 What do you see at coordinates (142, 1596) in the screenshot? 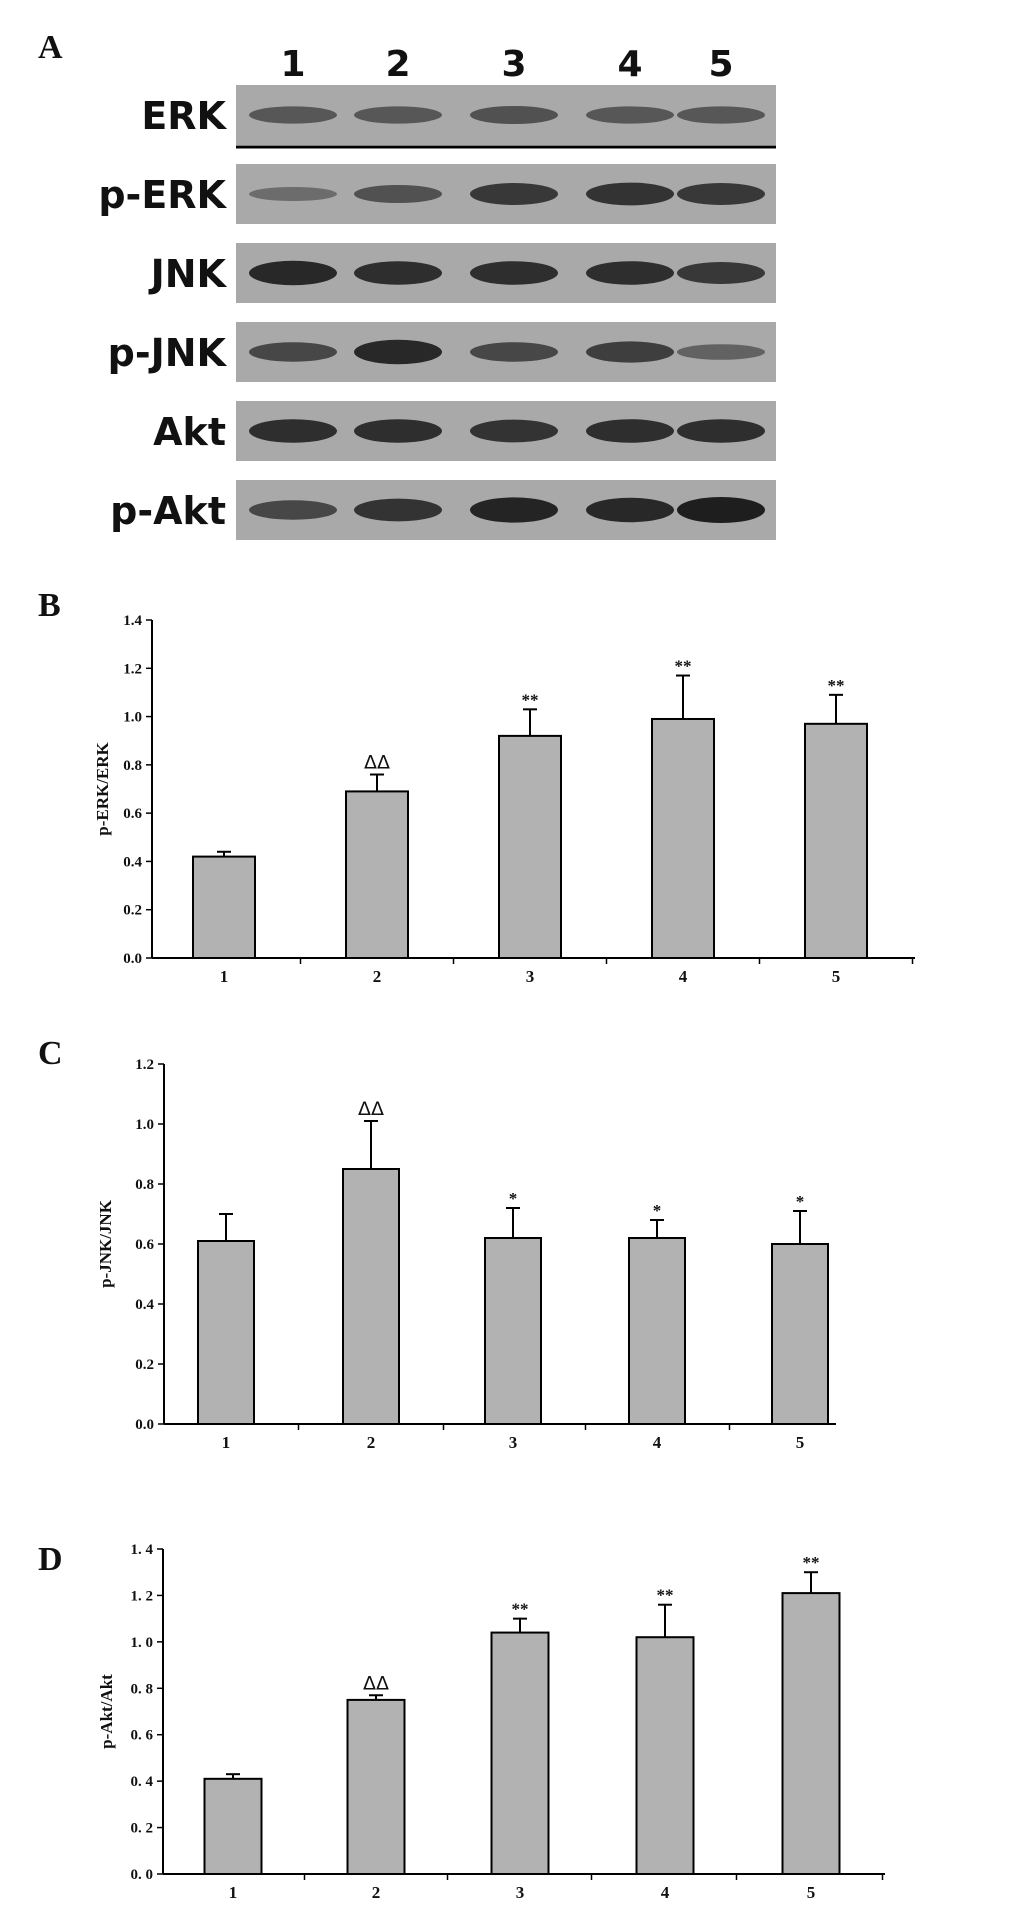
I see `y-tick-label: 1. 2` at bounding box center [142, 1596].